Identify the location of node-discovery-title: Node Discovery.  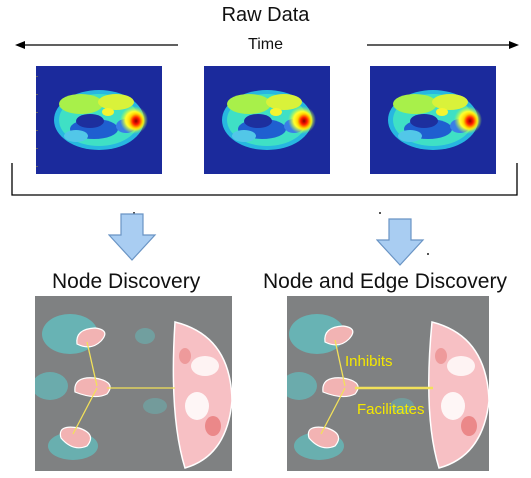
(126, 281).